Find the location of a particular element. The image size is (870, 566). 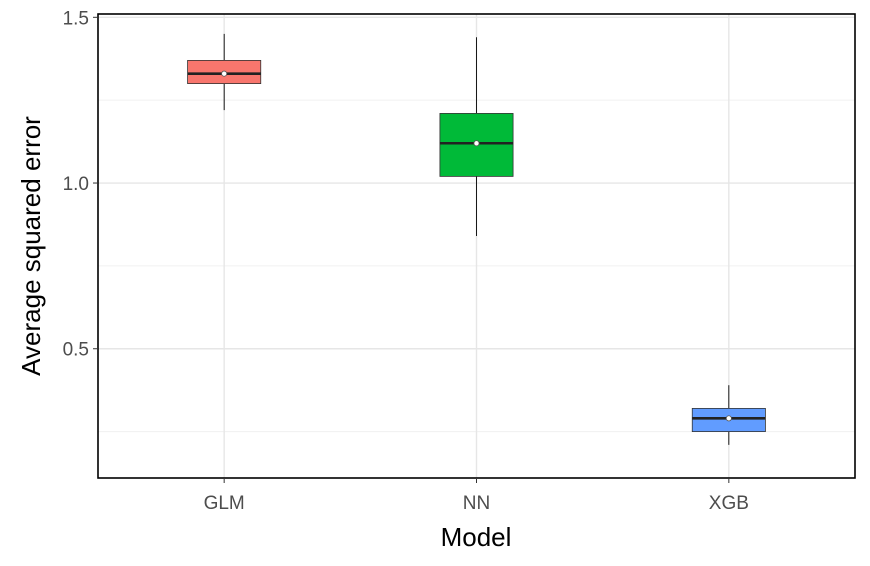

x-axis-title: Model is located at coordinates (476, 537).